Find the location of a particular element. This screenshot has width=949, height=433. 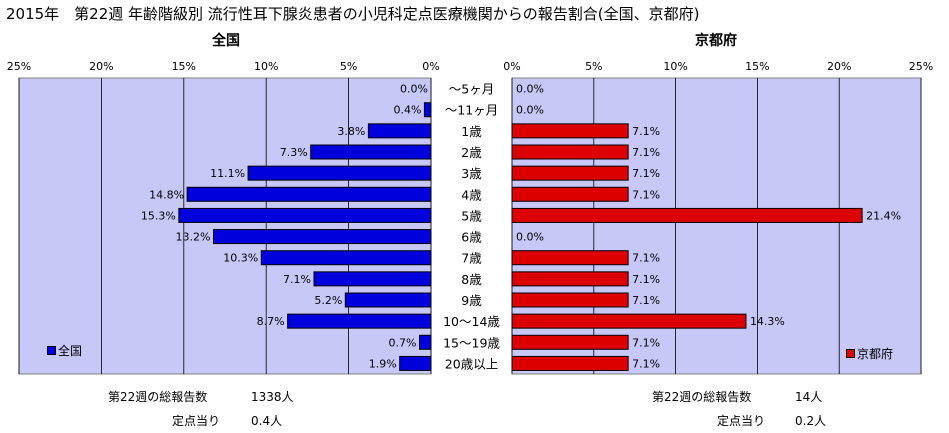

national-tick-label: 10% is located at coordinates (266, 66).